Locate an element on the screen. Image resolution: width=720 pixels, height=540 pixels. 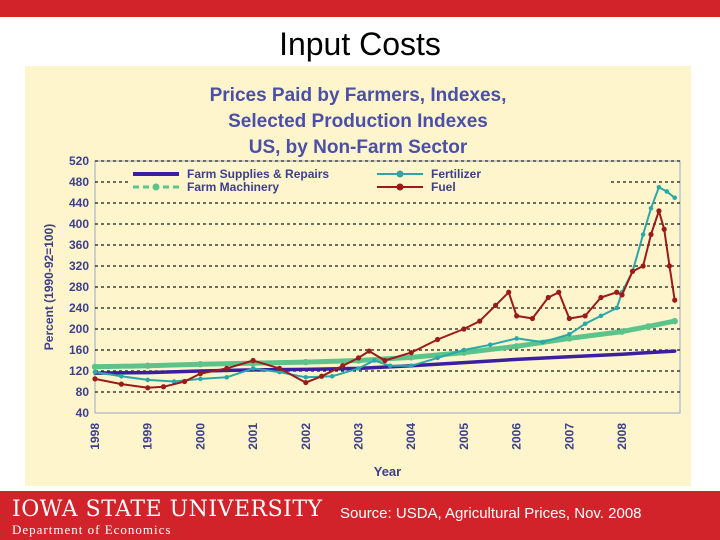
footer-bar is located at coordinates (360, 515).